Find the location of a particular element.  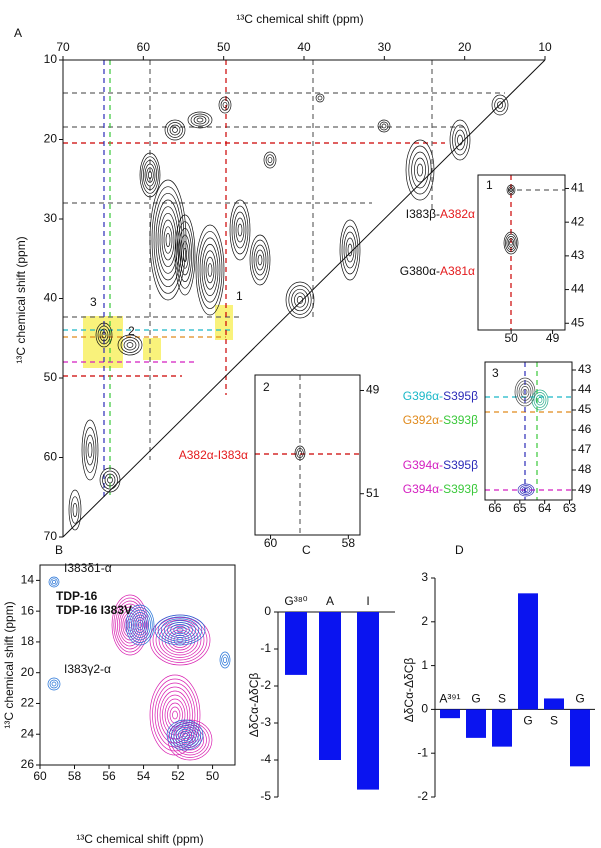

y-tick-label: 45 is located at coordinates (585, 409).